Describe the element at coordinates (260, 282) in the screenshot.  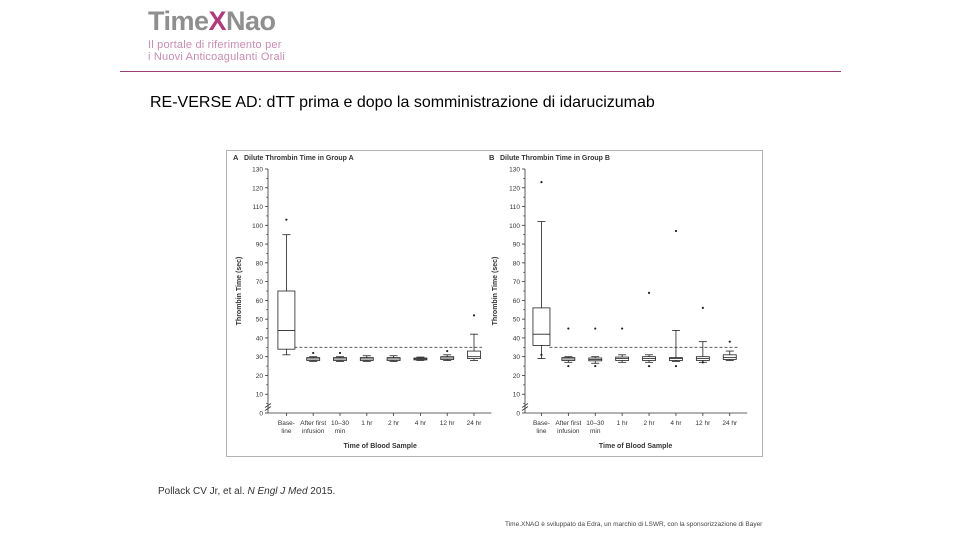
I see `panel-a-y-tick-label: 70` at that location.